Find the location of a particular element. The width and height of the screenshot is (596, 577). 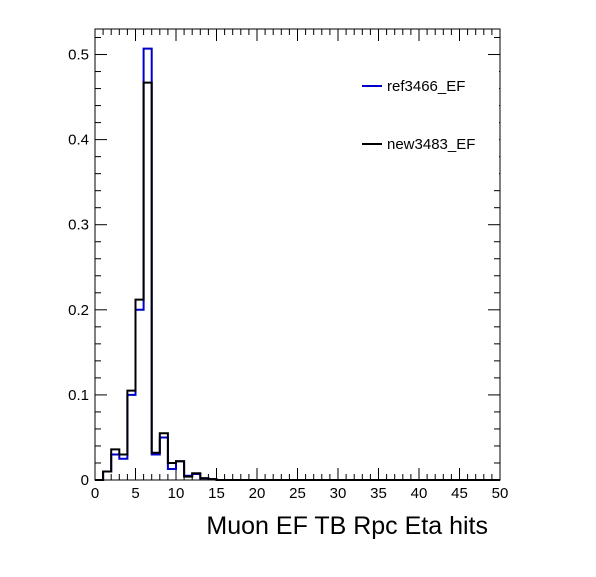

x-tick-label: 30 is located at coordinates (338, 493).